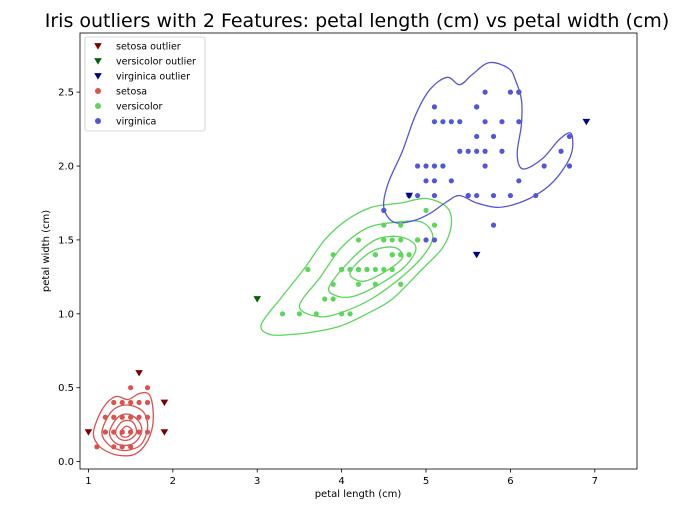  What do you see at coordinates (257, 299) in the screenshot?
I see `versicolor-outlier-point` at bounding box center [257, 299].